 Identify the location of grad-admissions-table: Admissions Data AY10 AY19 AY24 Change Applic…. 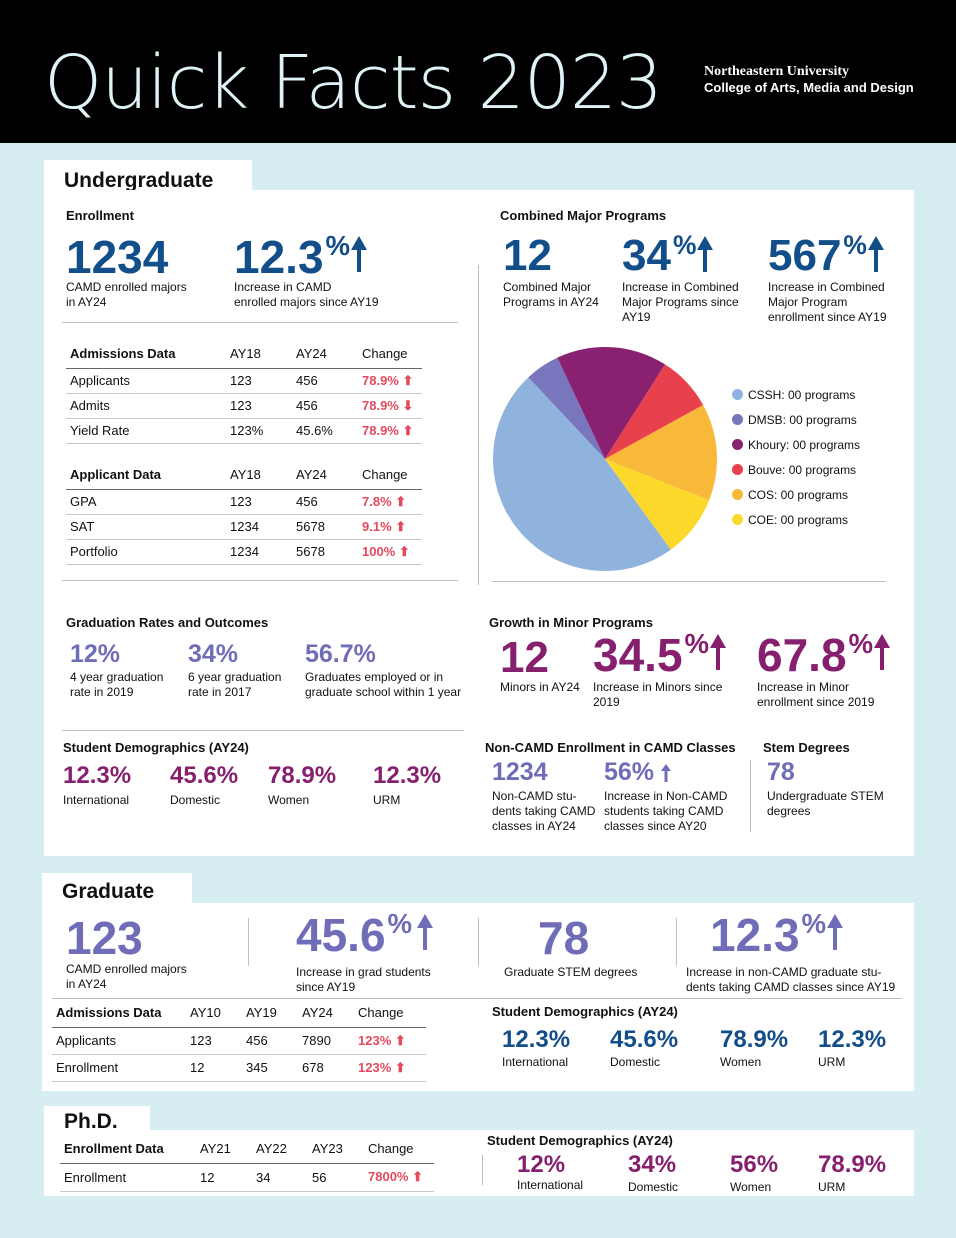
(239, 1043).